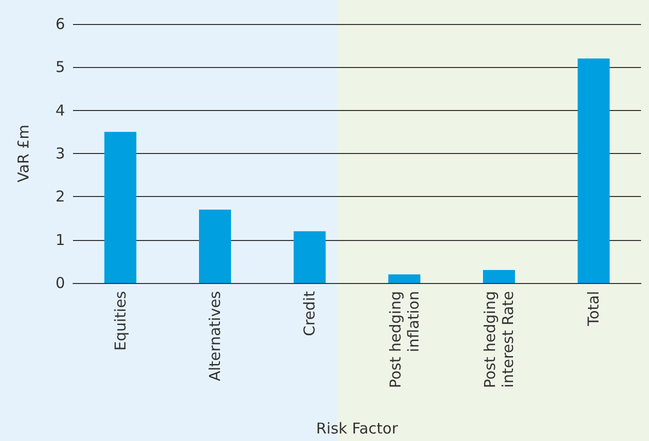 The height and width of the screenshot is (441, 649). I want to click on x-tick-label: Total, so click(593, 309).